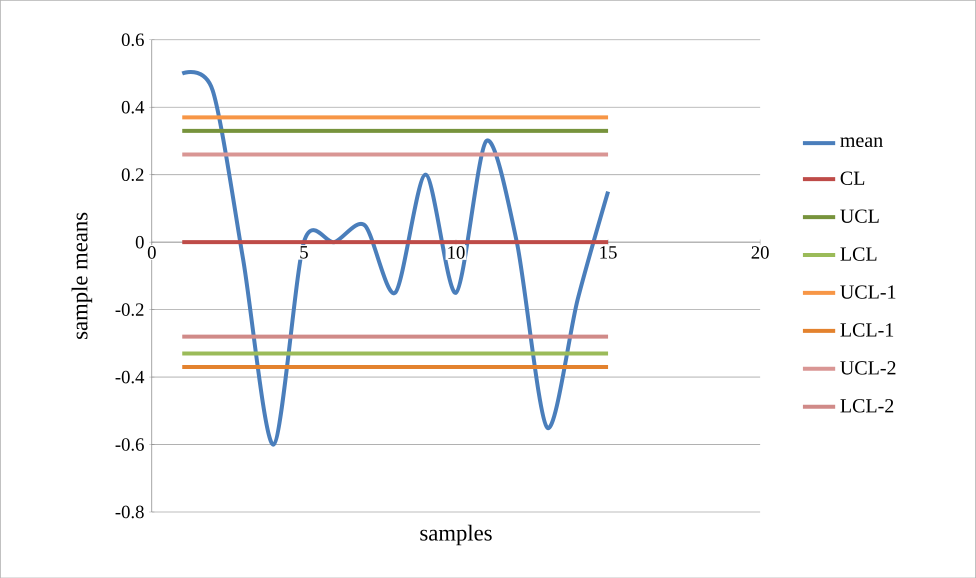 The image size is (976, 578). I want to click on legend-label: UCL-2, so click(868, 367).